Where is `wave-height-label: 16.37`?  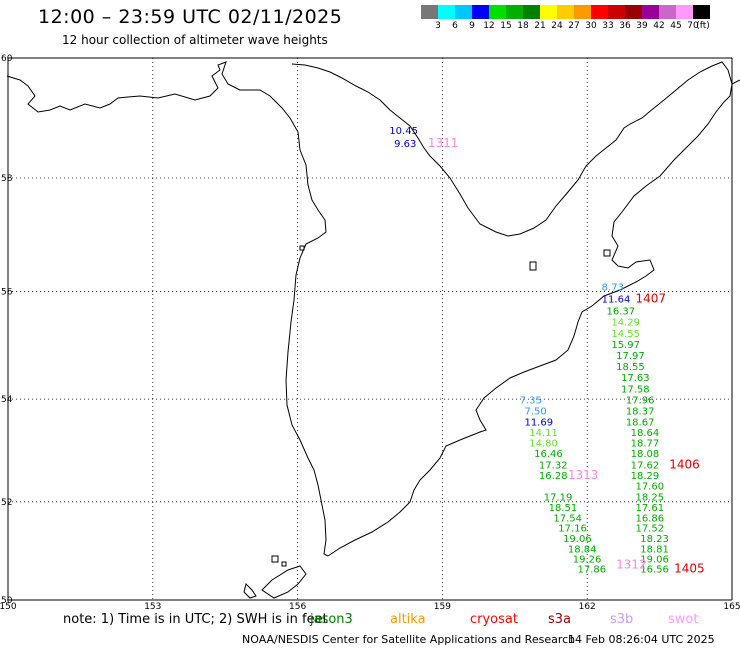
wave-height-label: 16.37 is located at coordinates (621, 312).